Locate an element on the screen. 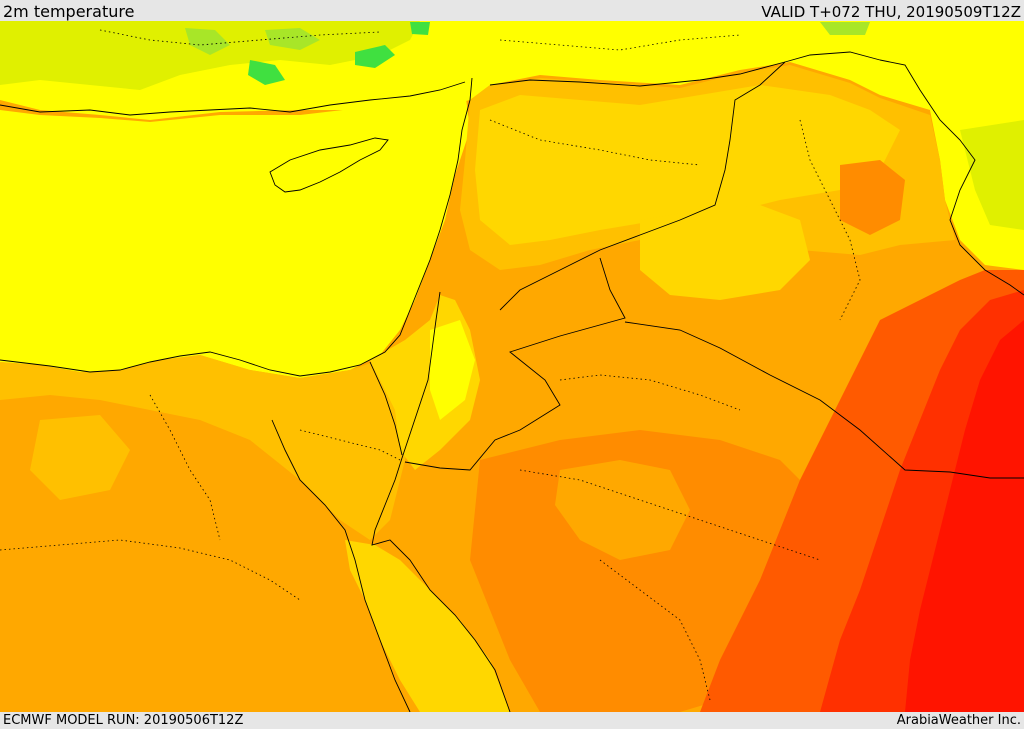 The height and width of the screenshot is (729, 1024). coast-cyprus is located at coordinates (329, 165).